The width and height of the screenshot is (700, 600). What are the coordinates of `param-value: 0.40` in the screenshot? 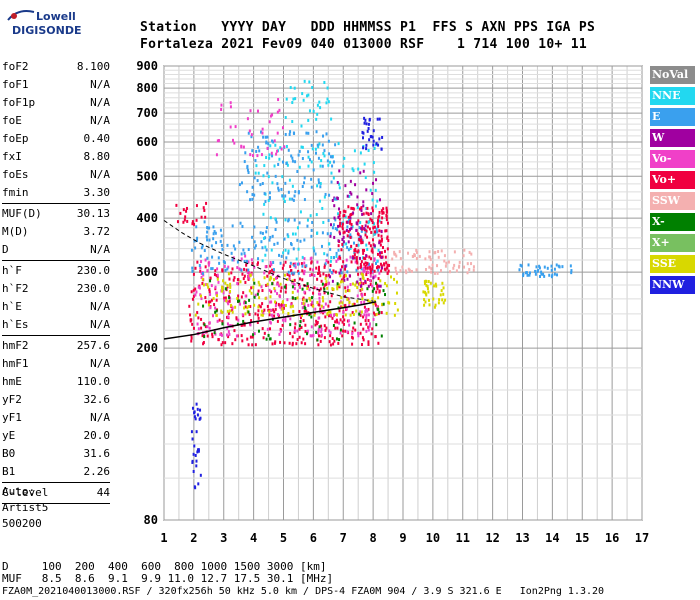 It's located at (97, 138).